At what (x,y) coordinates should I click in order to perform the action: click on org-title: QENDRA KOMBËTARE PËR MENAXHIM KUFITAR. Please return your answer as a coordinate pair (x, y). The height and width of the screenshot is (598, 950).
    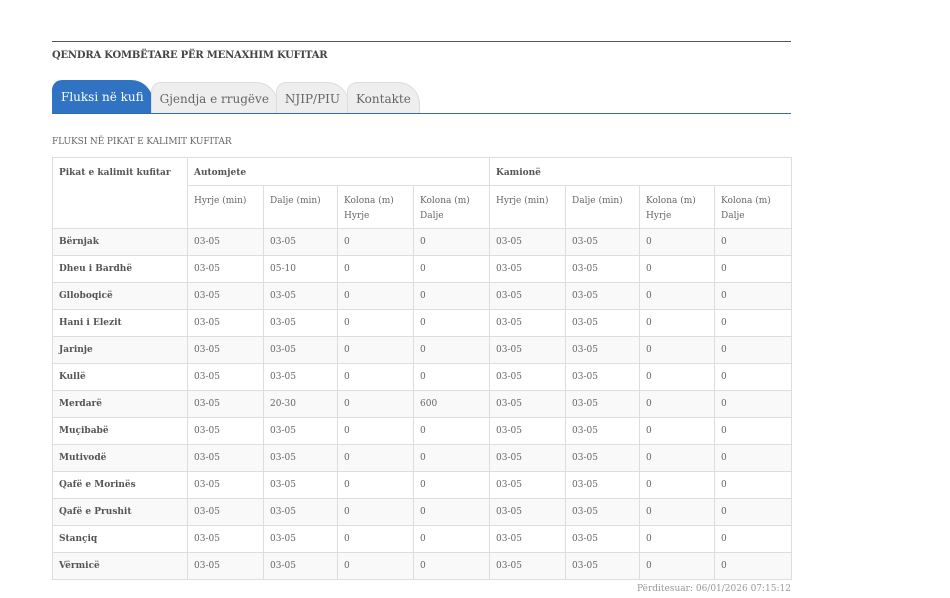
    Looking at the image, I should click on (190, 55).